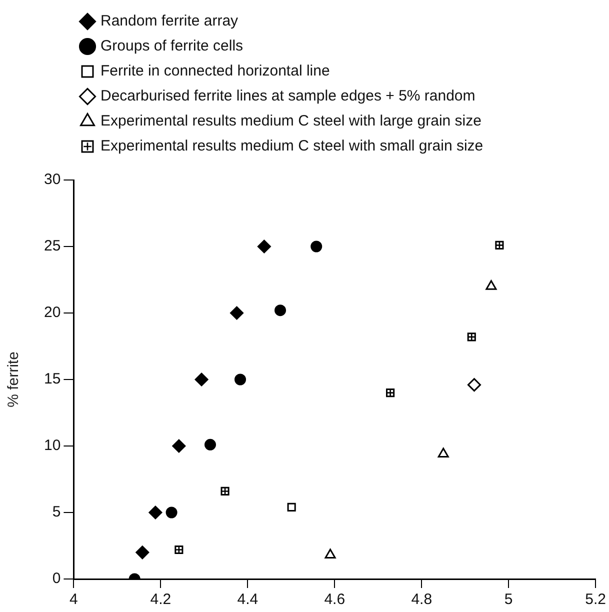  Describe the element at coordinates (247, 599) in the screenshot. I see `x-tick-label: 4.4` at that location.